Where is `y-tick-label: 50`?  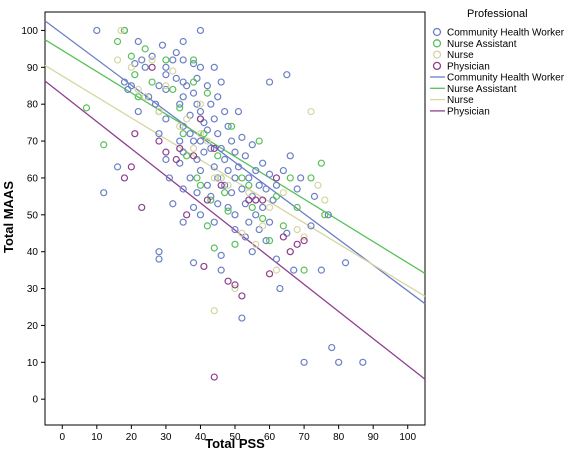 y-tick-label: 50 is located at coordinates (33, 215).